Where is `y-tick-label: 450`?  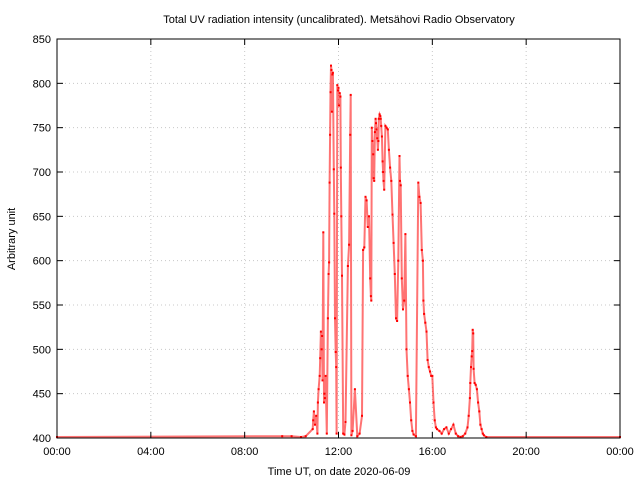
y-tick-label: 450 is located at coordinates (42, 395).